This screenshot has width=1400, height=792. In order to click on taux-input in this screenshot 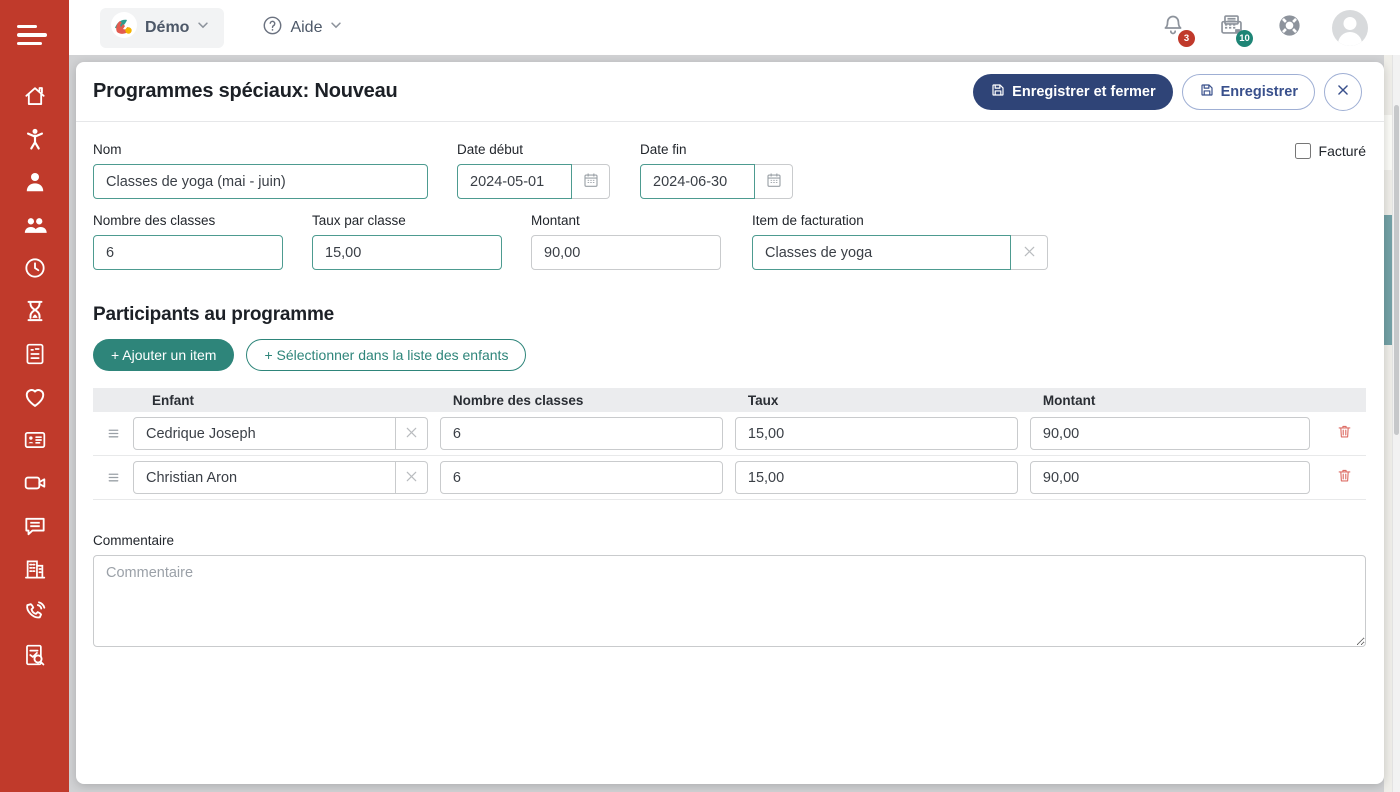, I will do `click(407, 252)`.